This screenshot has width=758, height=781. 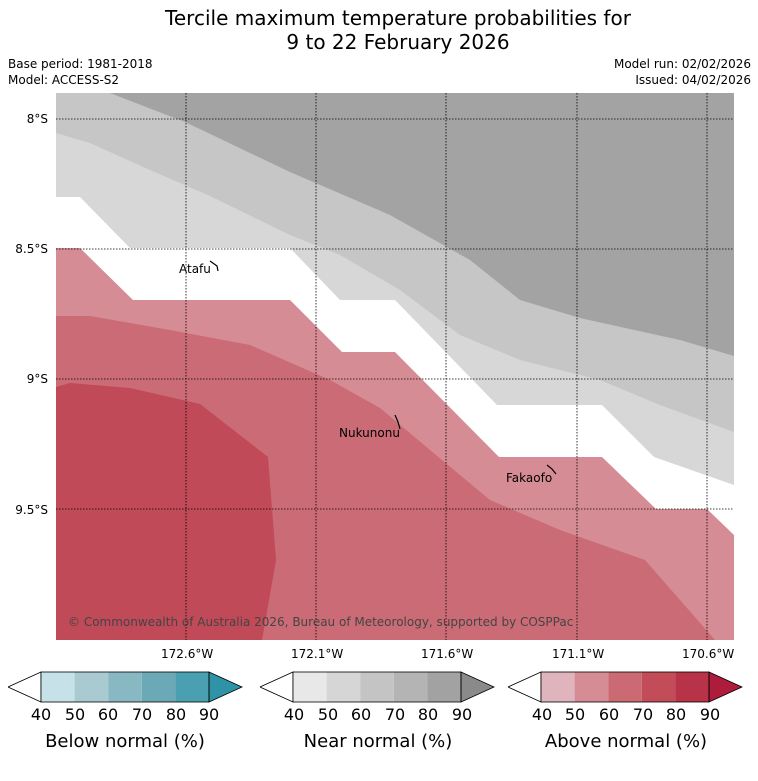 I want to click on issued-date: Issued: 04/02/2026, so click(x=693, y=80).